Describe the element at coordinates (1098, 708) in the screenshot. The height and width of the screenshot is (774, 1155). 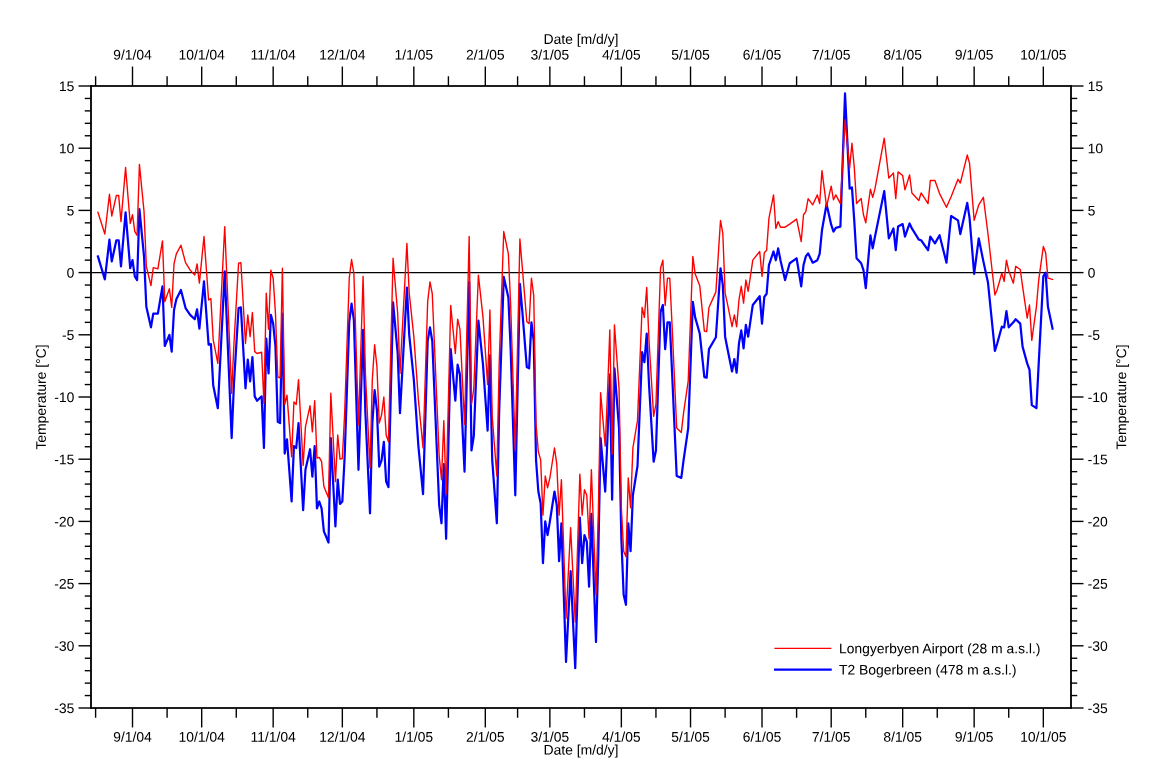
I see `y2-tick-label: -35` at that location.